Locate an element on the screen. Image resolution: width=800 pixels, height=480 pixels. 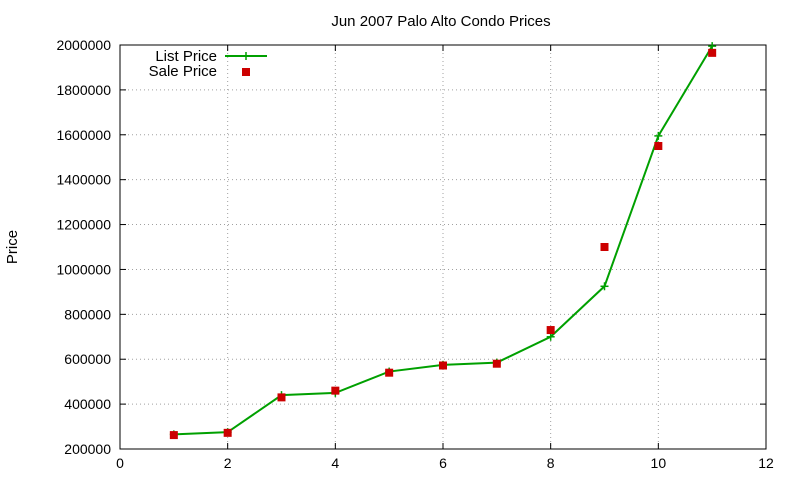
y-tick-label: 1200000 is located at coordinates (83, 225).